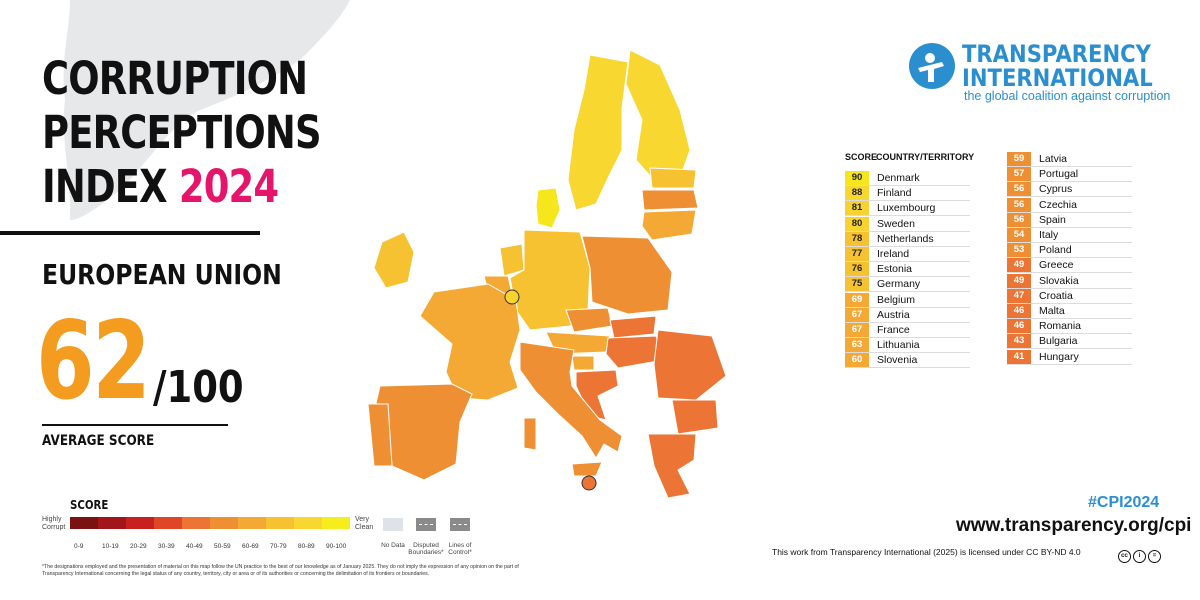  What do you see at coordinates (182, 132) in the screenshot?
I see `title-line-2: PERCEPTIONS` at bounding box center [182, 132].